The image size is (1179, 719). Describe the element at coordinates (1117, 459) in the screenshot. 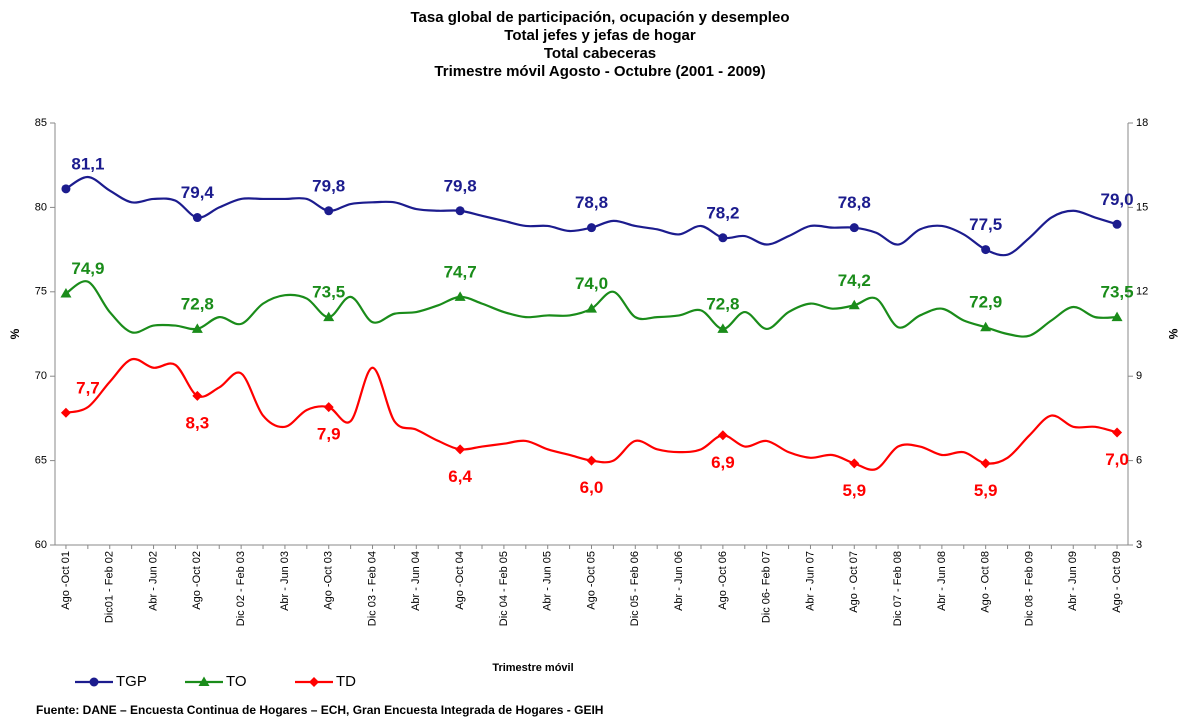

I see `data-label: 7,0` at that location.